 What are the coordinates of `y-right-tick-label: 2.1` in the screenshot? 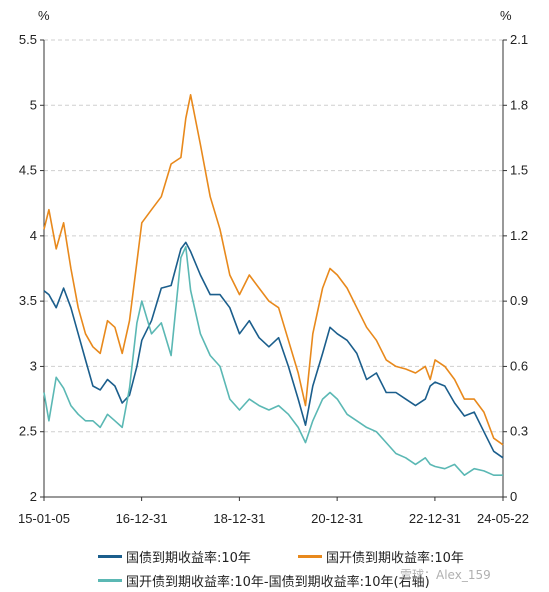 It's located at (519, 39).